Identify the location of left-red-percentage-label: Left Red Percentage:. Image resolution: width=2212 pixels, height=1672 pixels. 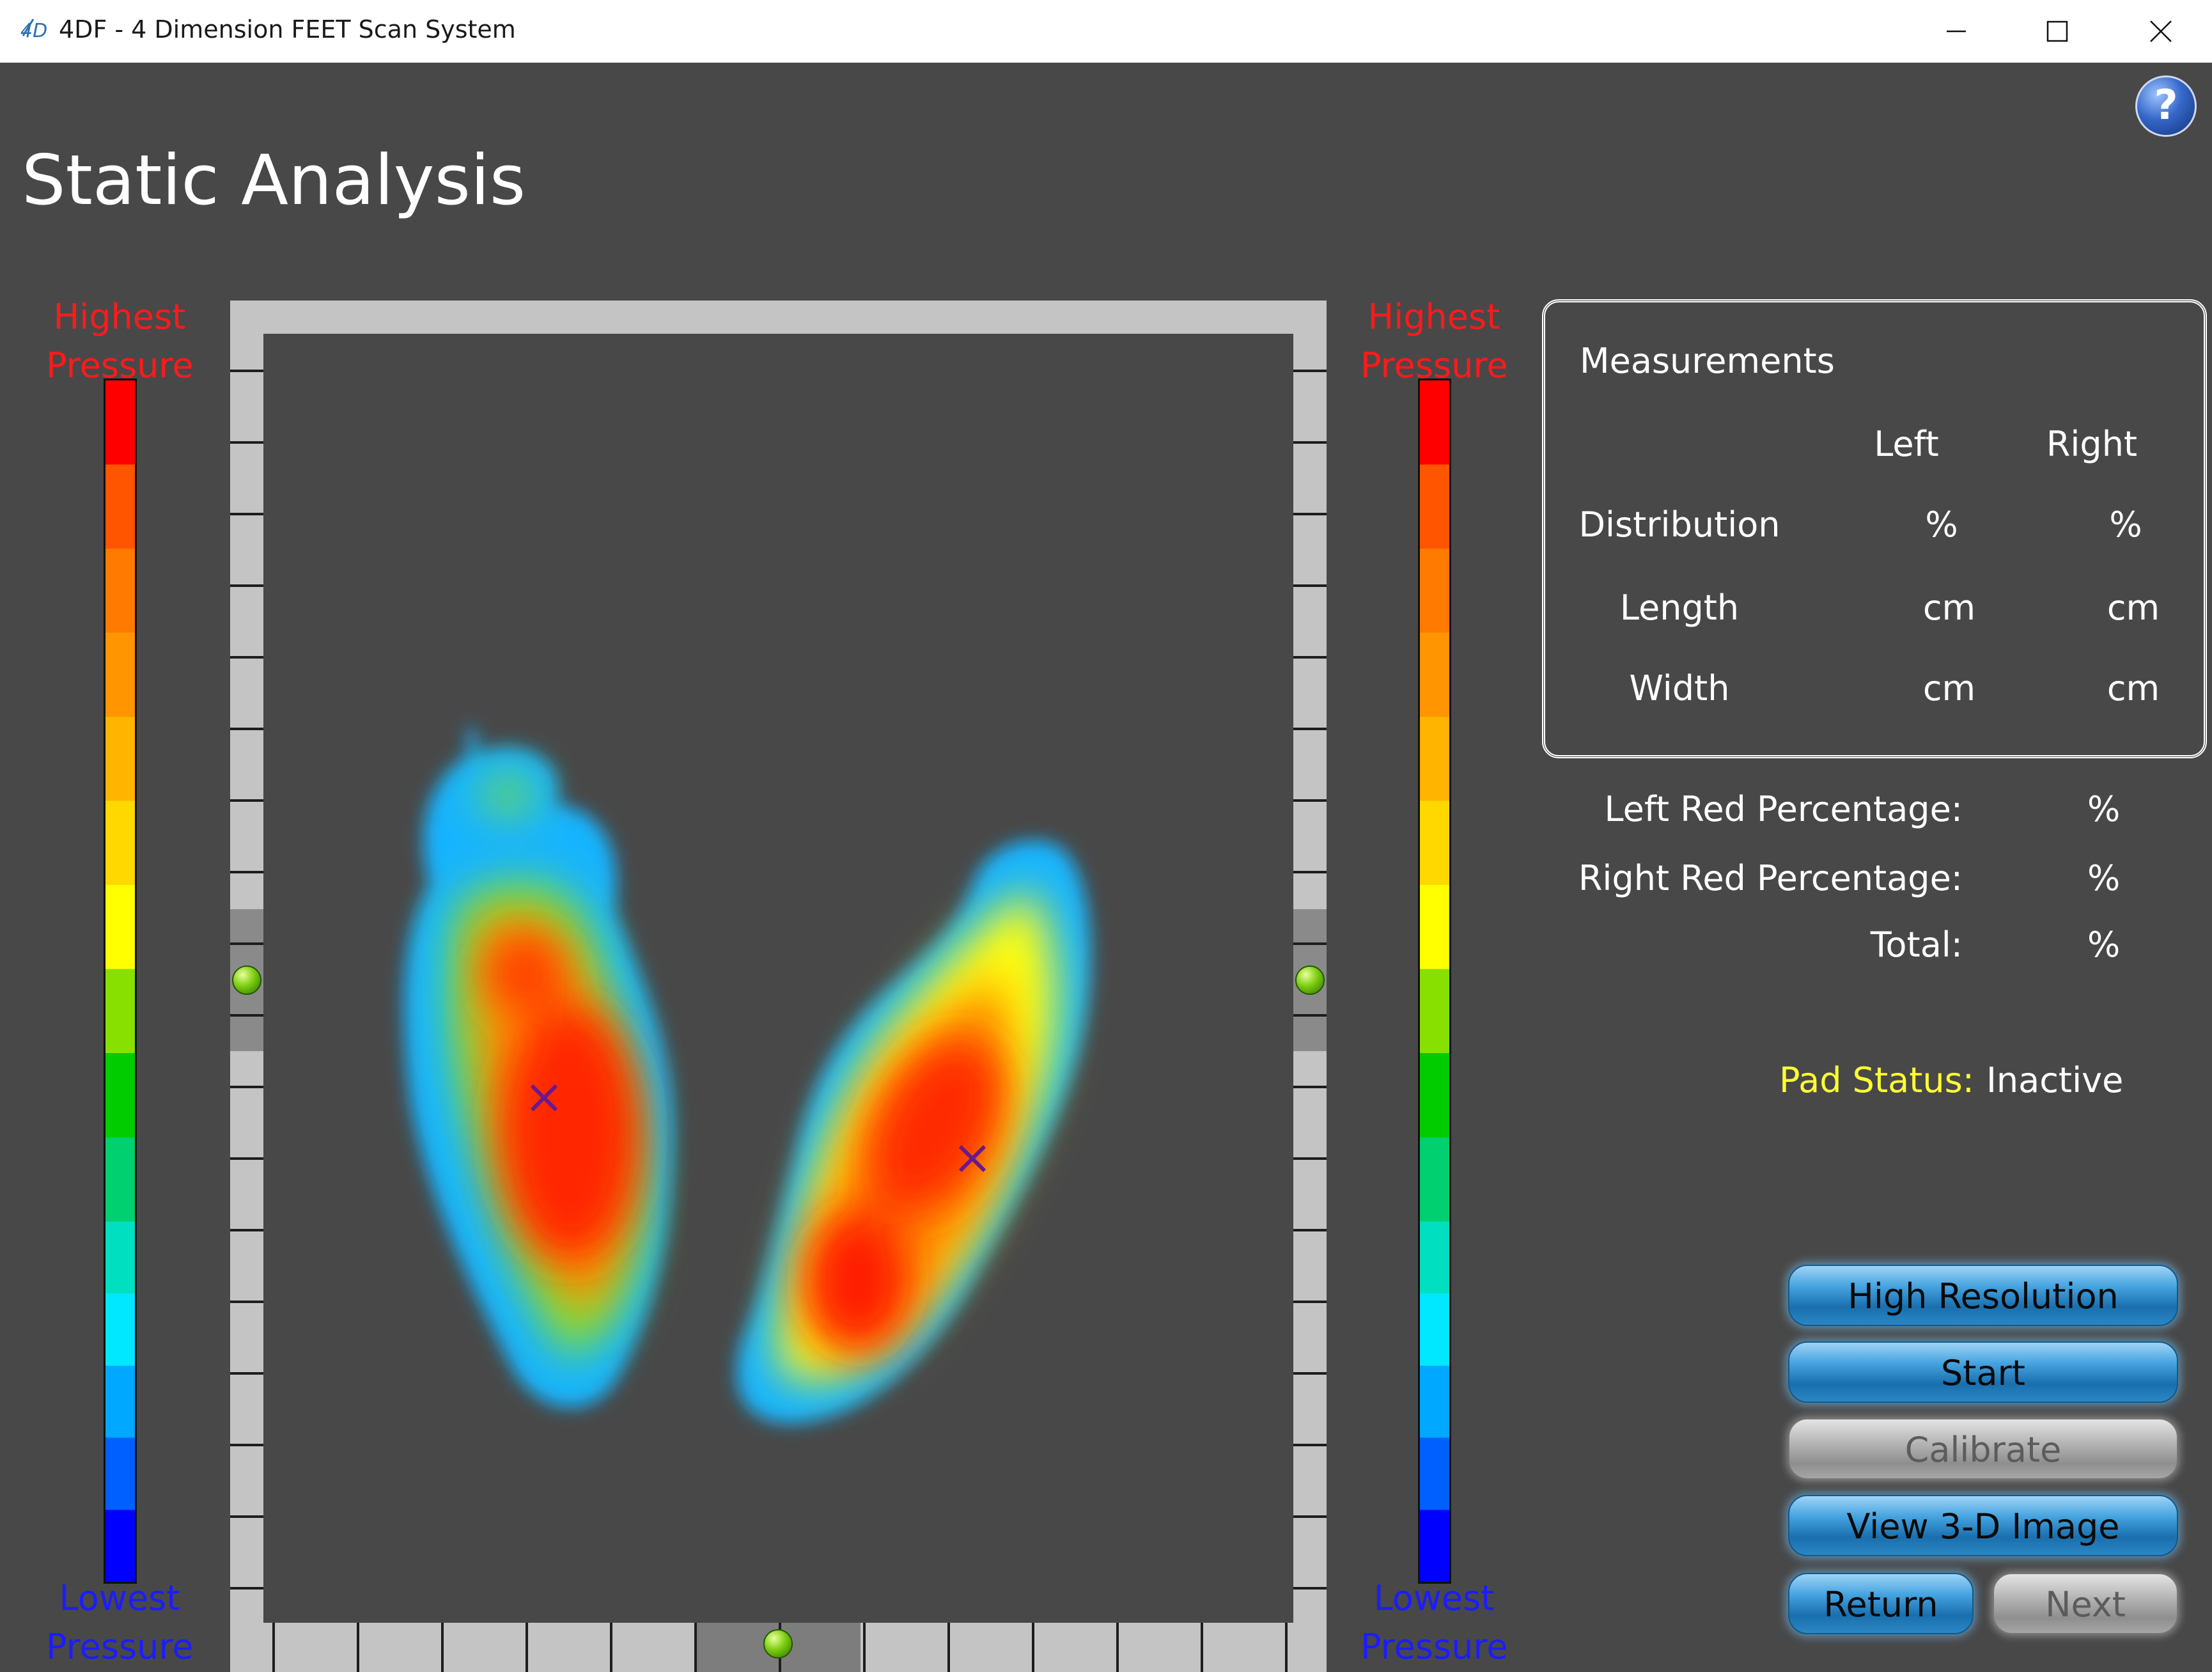
(1783, 809).